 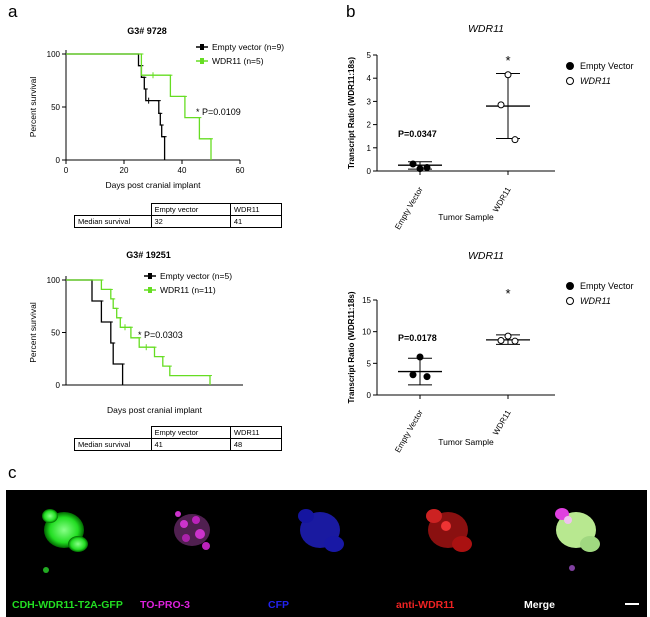 I want to click on p-value-annotation: P=0.0347, so click(x=417, y=134).